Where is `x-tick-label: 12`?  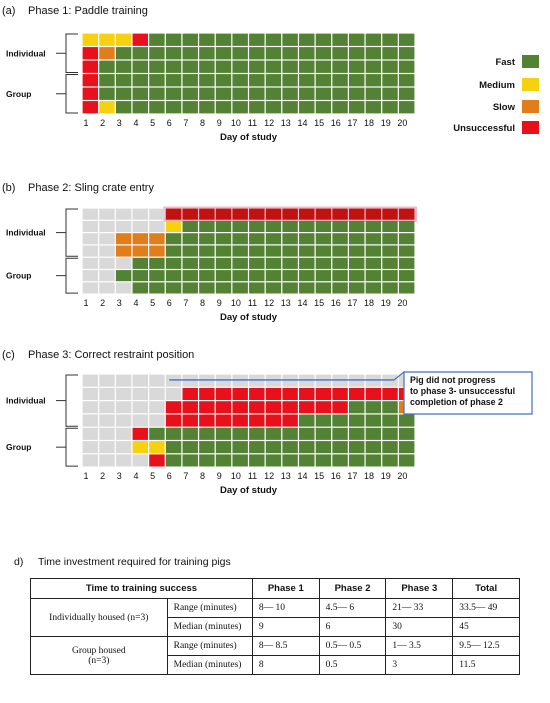
x-tick-label: 12 is located at coordinates (269, 476).